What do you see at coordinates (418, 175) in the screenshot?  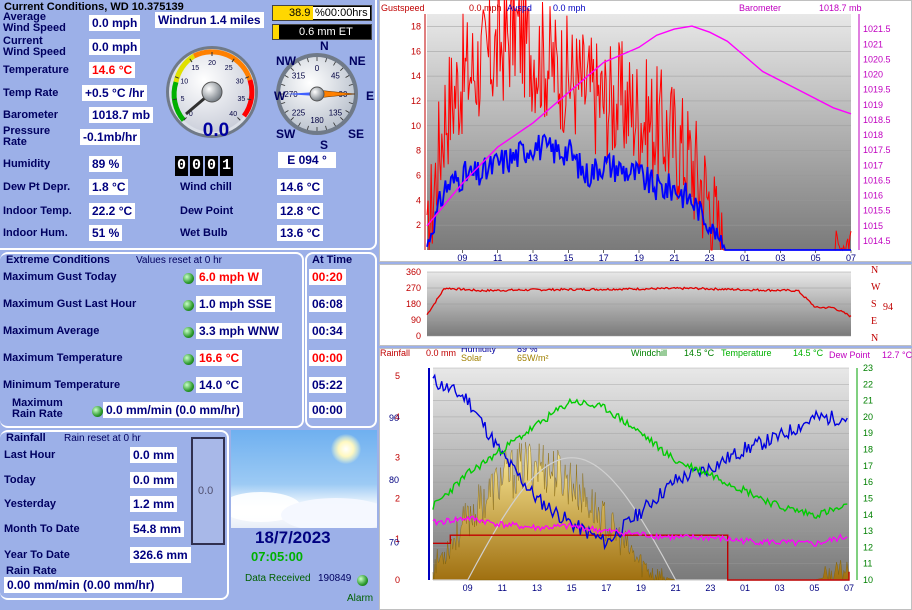 I see `y-tick-label-left: 6` at bounding box center [418, 175].